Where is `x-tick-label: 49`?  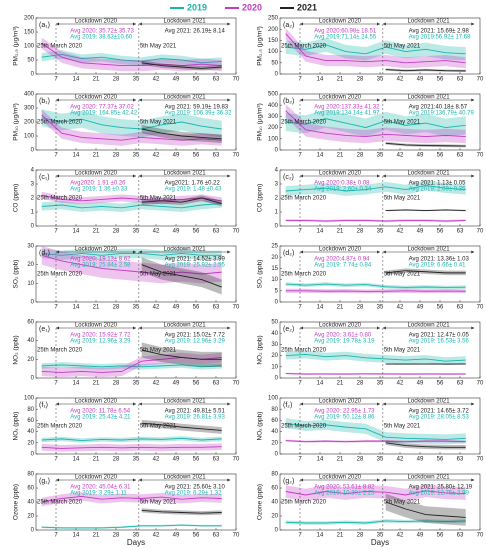 x-tick-label: 49 is located at coordinates (176, 308).